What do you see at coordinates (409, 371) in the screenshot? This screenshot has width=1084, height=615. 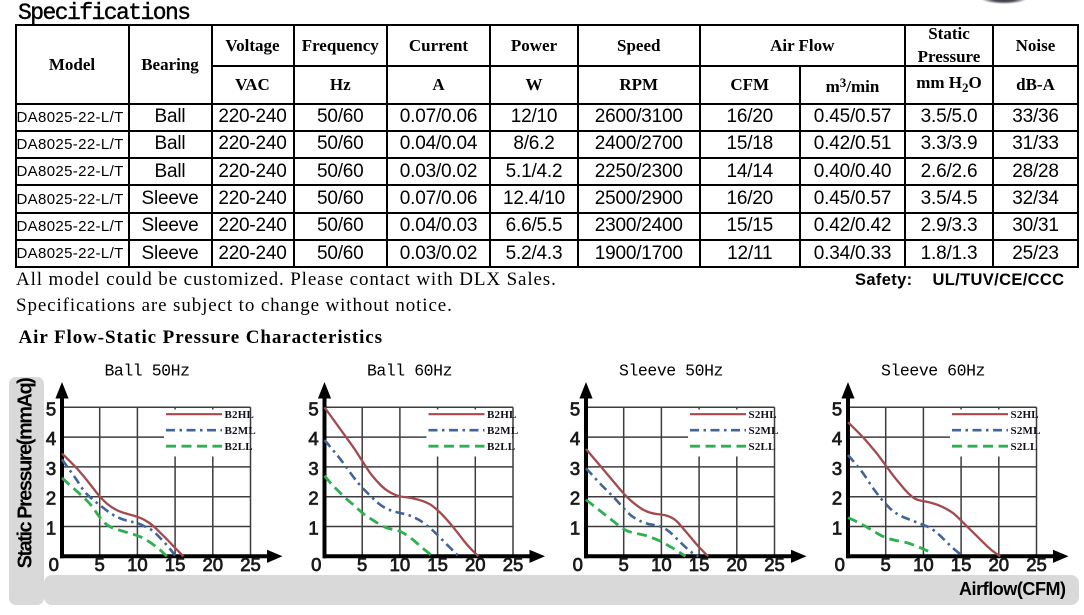 I see `svg-text: Ball 60Hz` at bounding box center [409, 371].